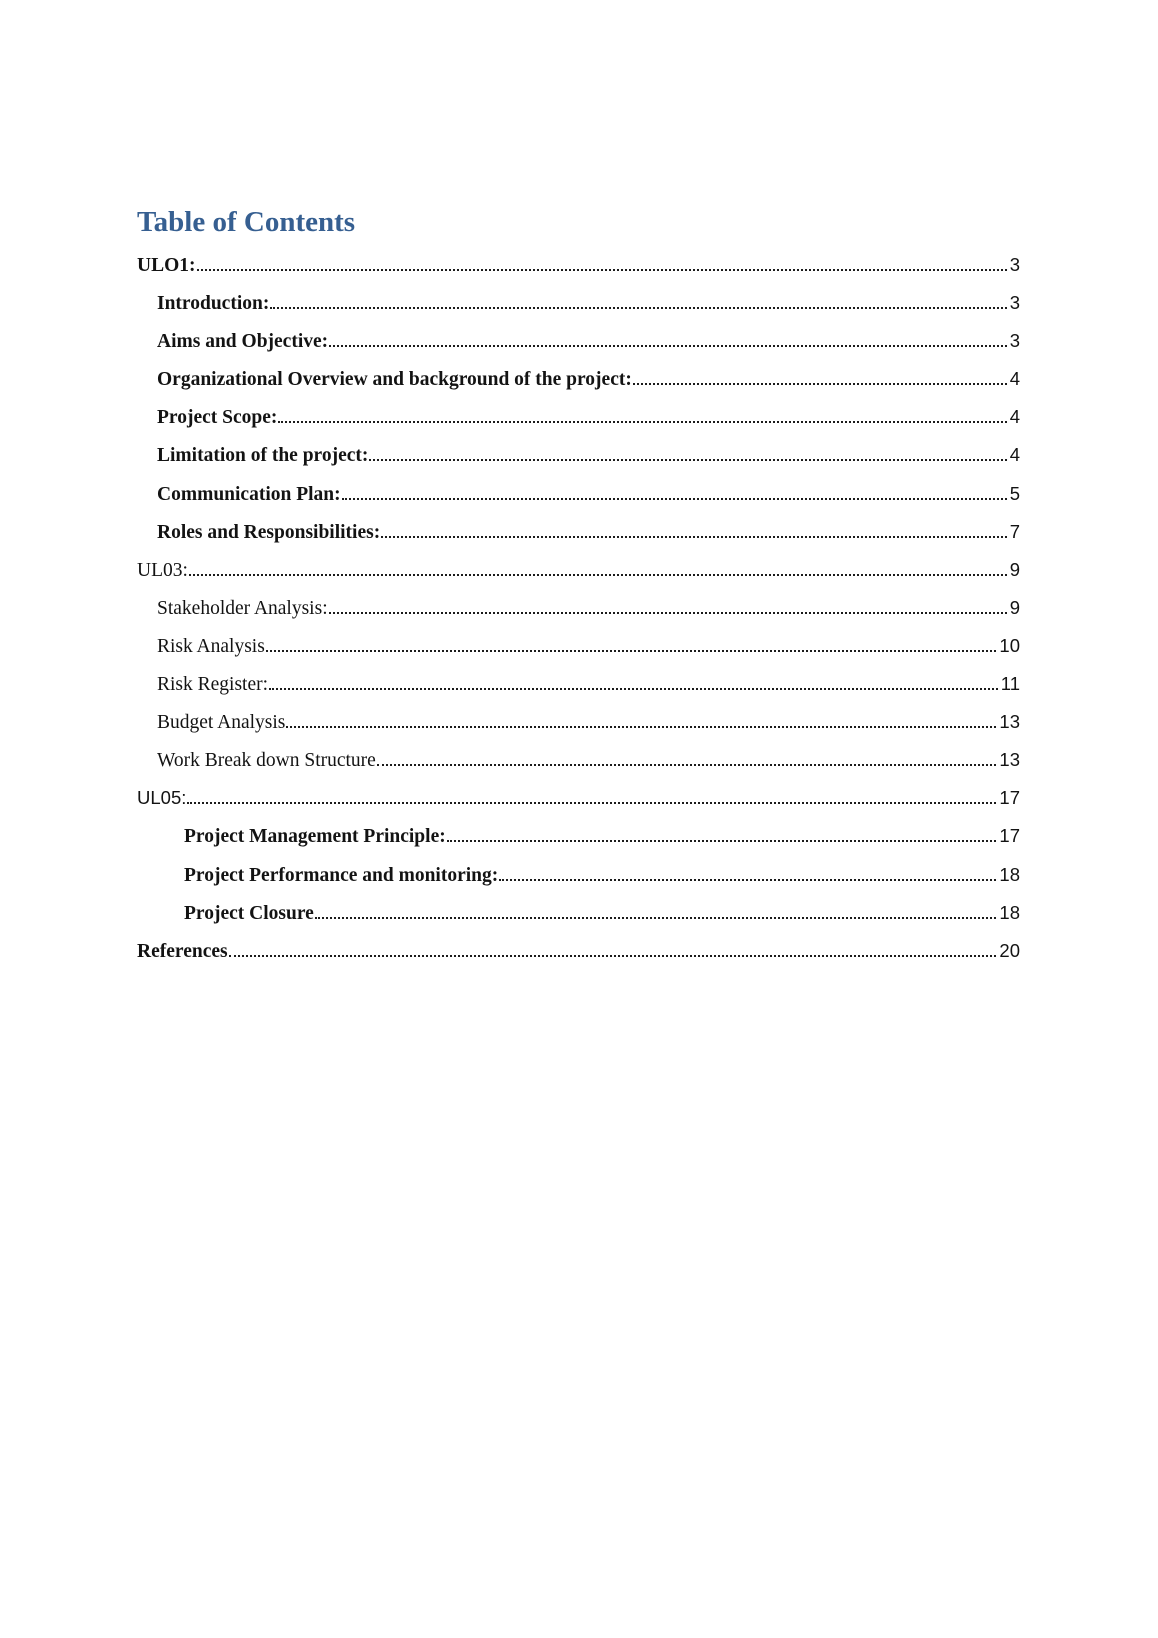  I want to click on toc-entry: Project Scope: 4, so click(578, 417).